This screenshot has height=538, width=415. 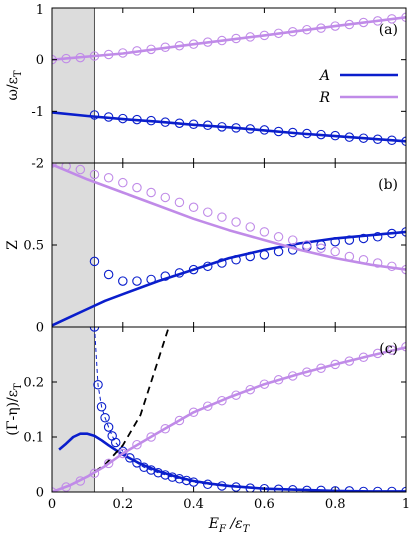 I want to click on panel-label: (b), so click(x=388, y=185).